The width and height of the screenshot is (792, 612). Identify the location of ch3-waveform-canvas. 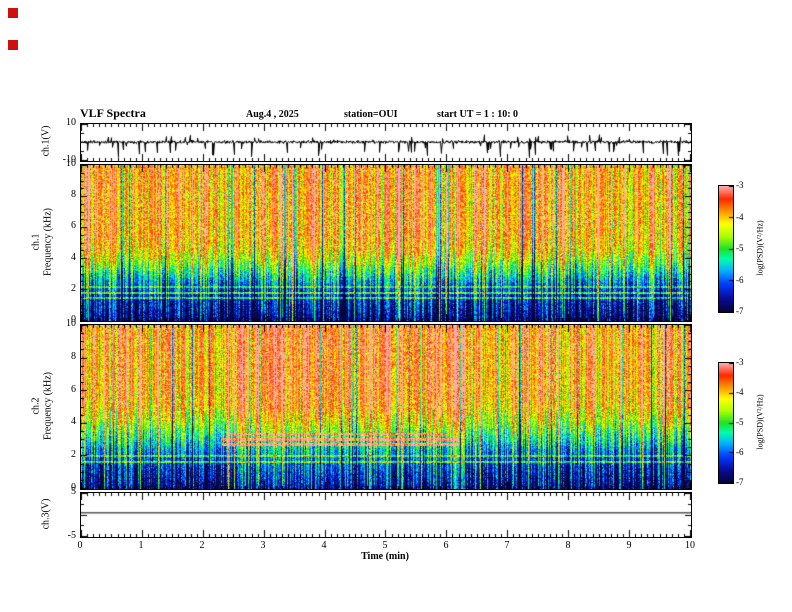
(386, 515).